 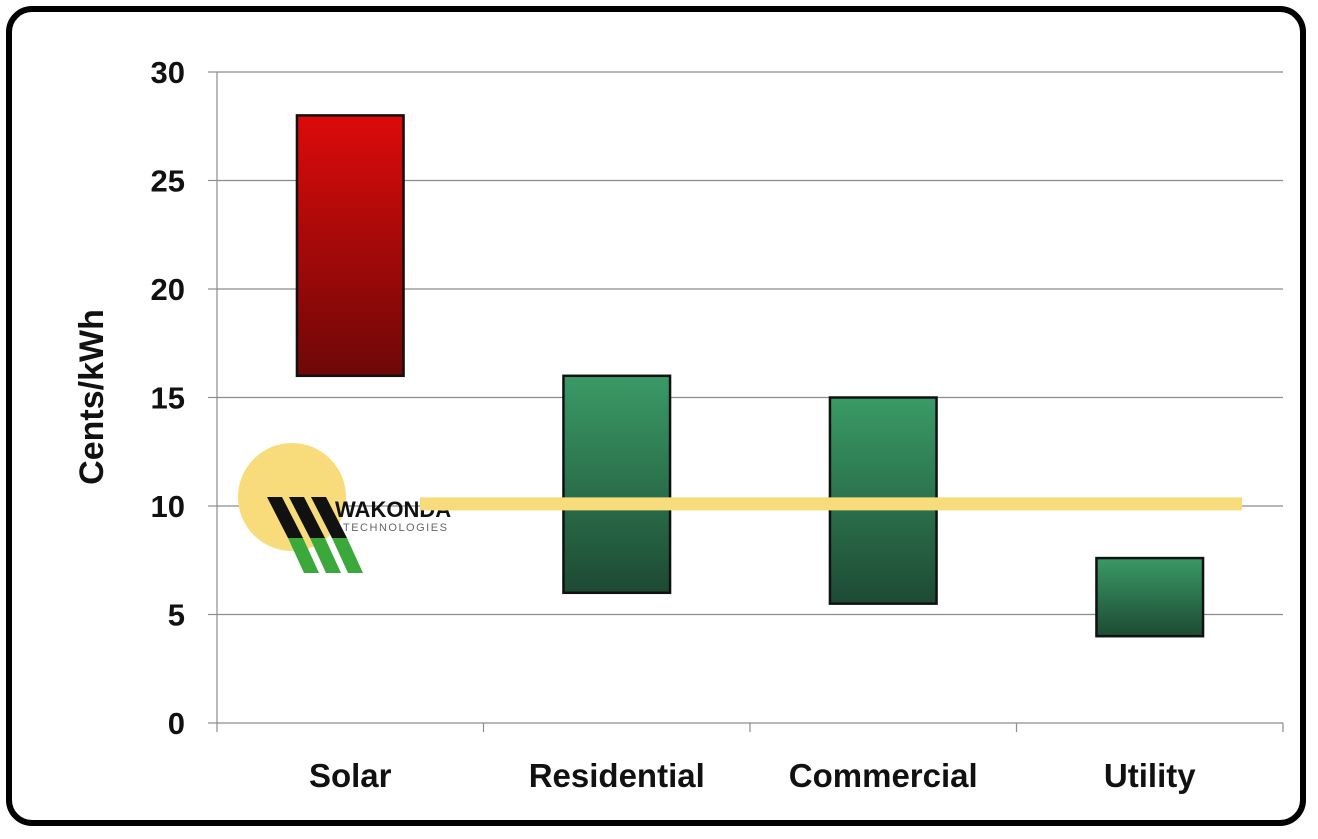 I want to click on y-tick-label: 25, so click(x=168, y=181).